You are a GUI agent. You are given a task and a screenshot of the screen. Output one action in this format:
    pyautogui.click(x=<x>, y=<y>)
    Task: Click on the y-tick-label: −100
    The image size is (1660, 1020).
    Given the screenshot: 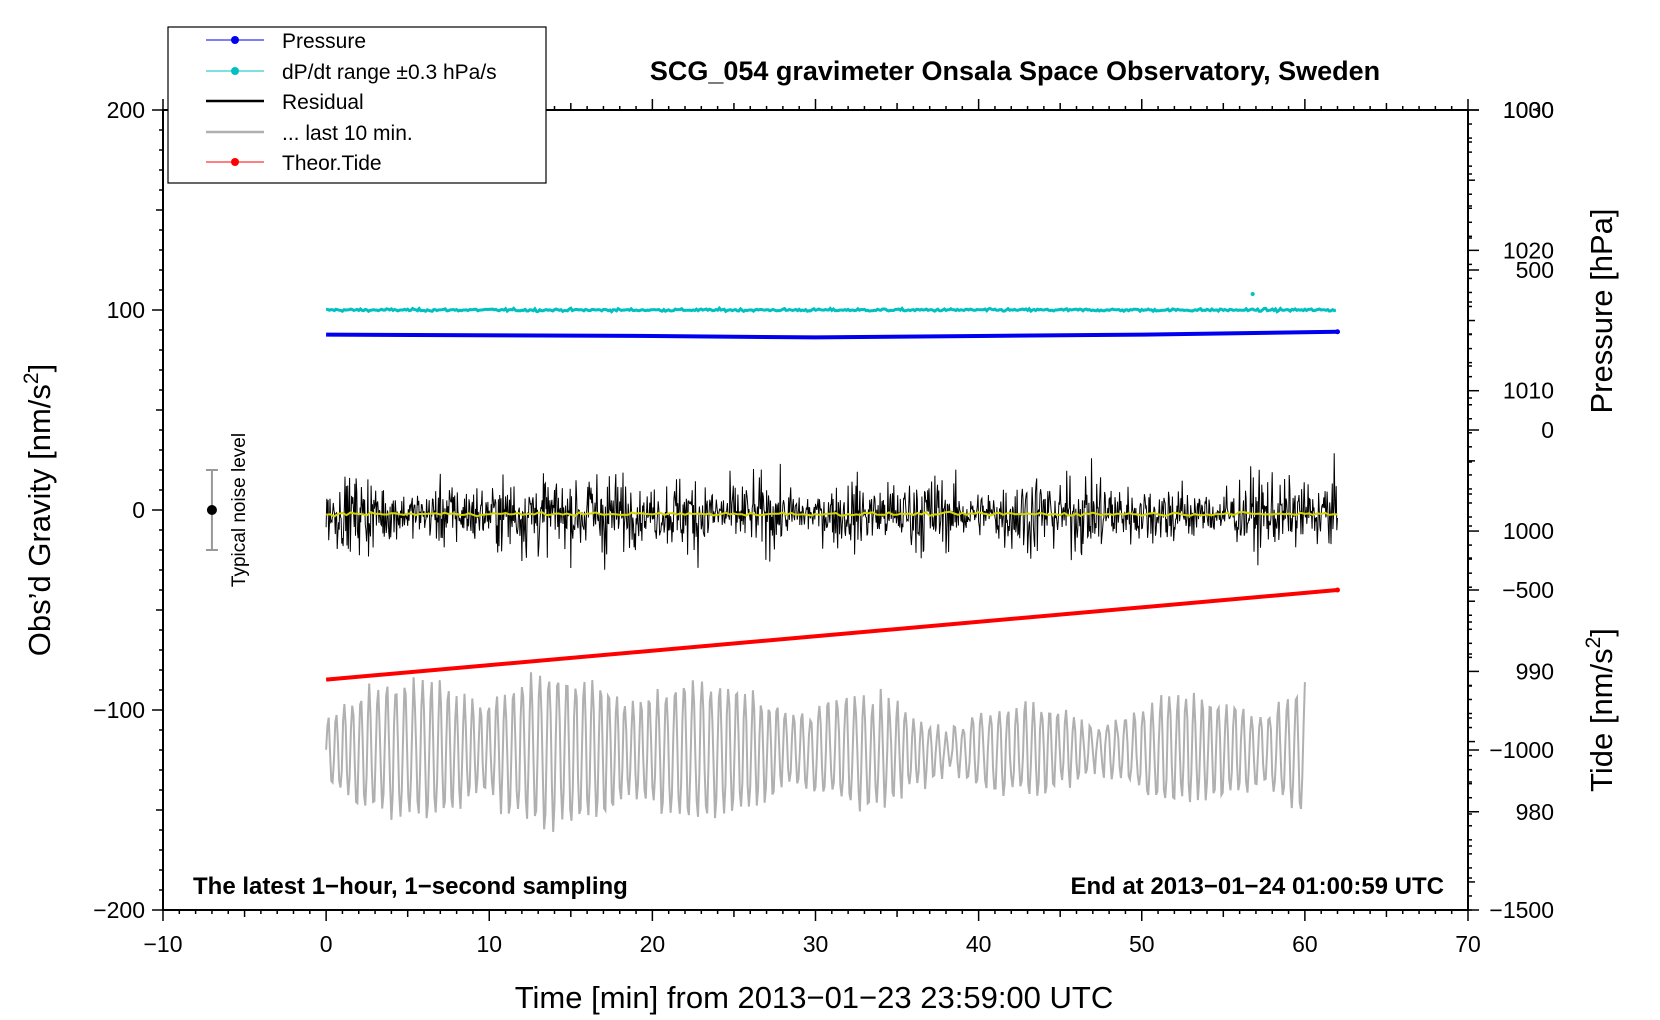 What is the action you would take?
    pyautogui.click(x=119, y=710)
    